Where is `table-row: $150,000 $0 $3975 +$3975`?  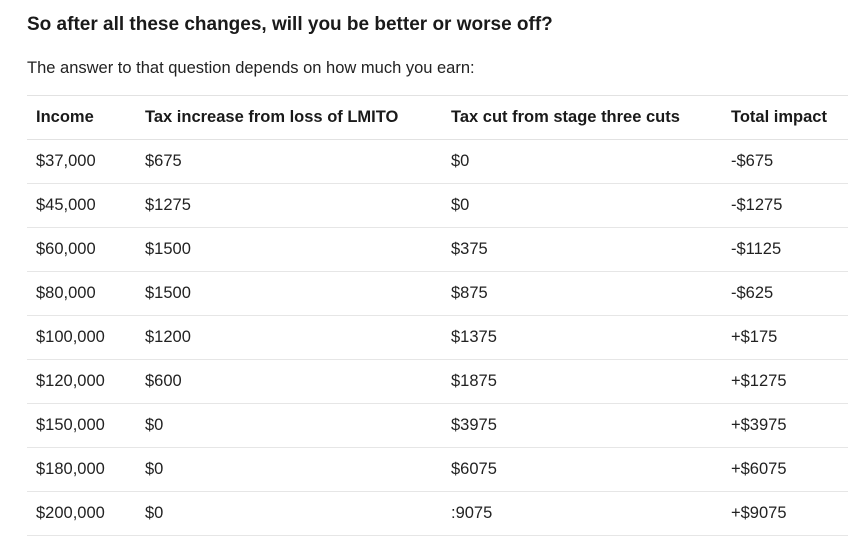
table-row: $150,000 $0 $3975 +$3975 is located at coordinates (437, 426).